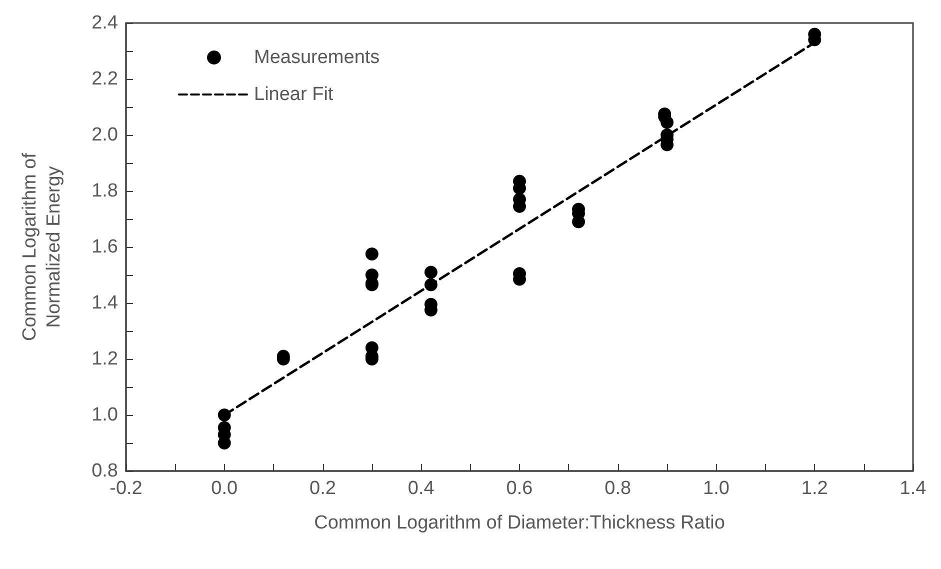 This screenshot has height=569, width=941. I want to click on legend-label: Linear Fit, so click(294, 94).